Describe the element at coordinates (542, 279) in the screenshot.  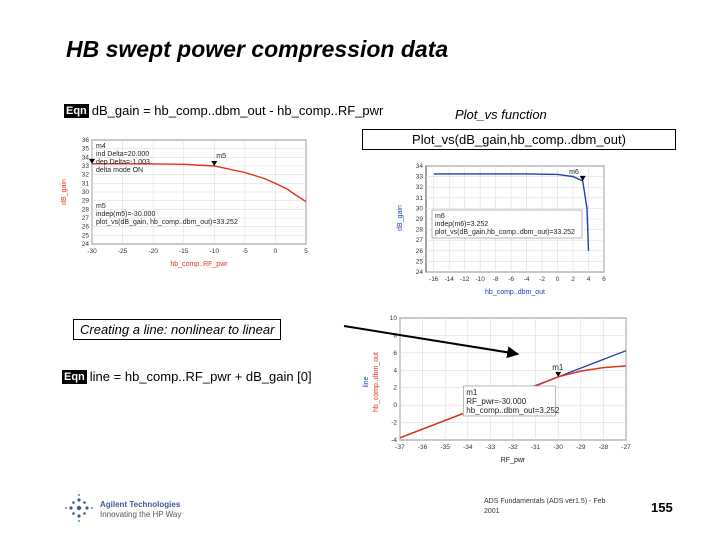
I see `x-tick-label: -2` at that location.